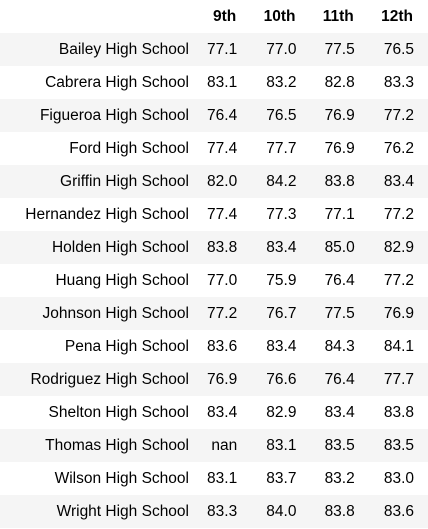 The image size is (428, 529). What do you see at coordinates (114, 115) in the screenshot?
I see `school-name-cell: Figueroa High School` at bounding box center [114, 115].